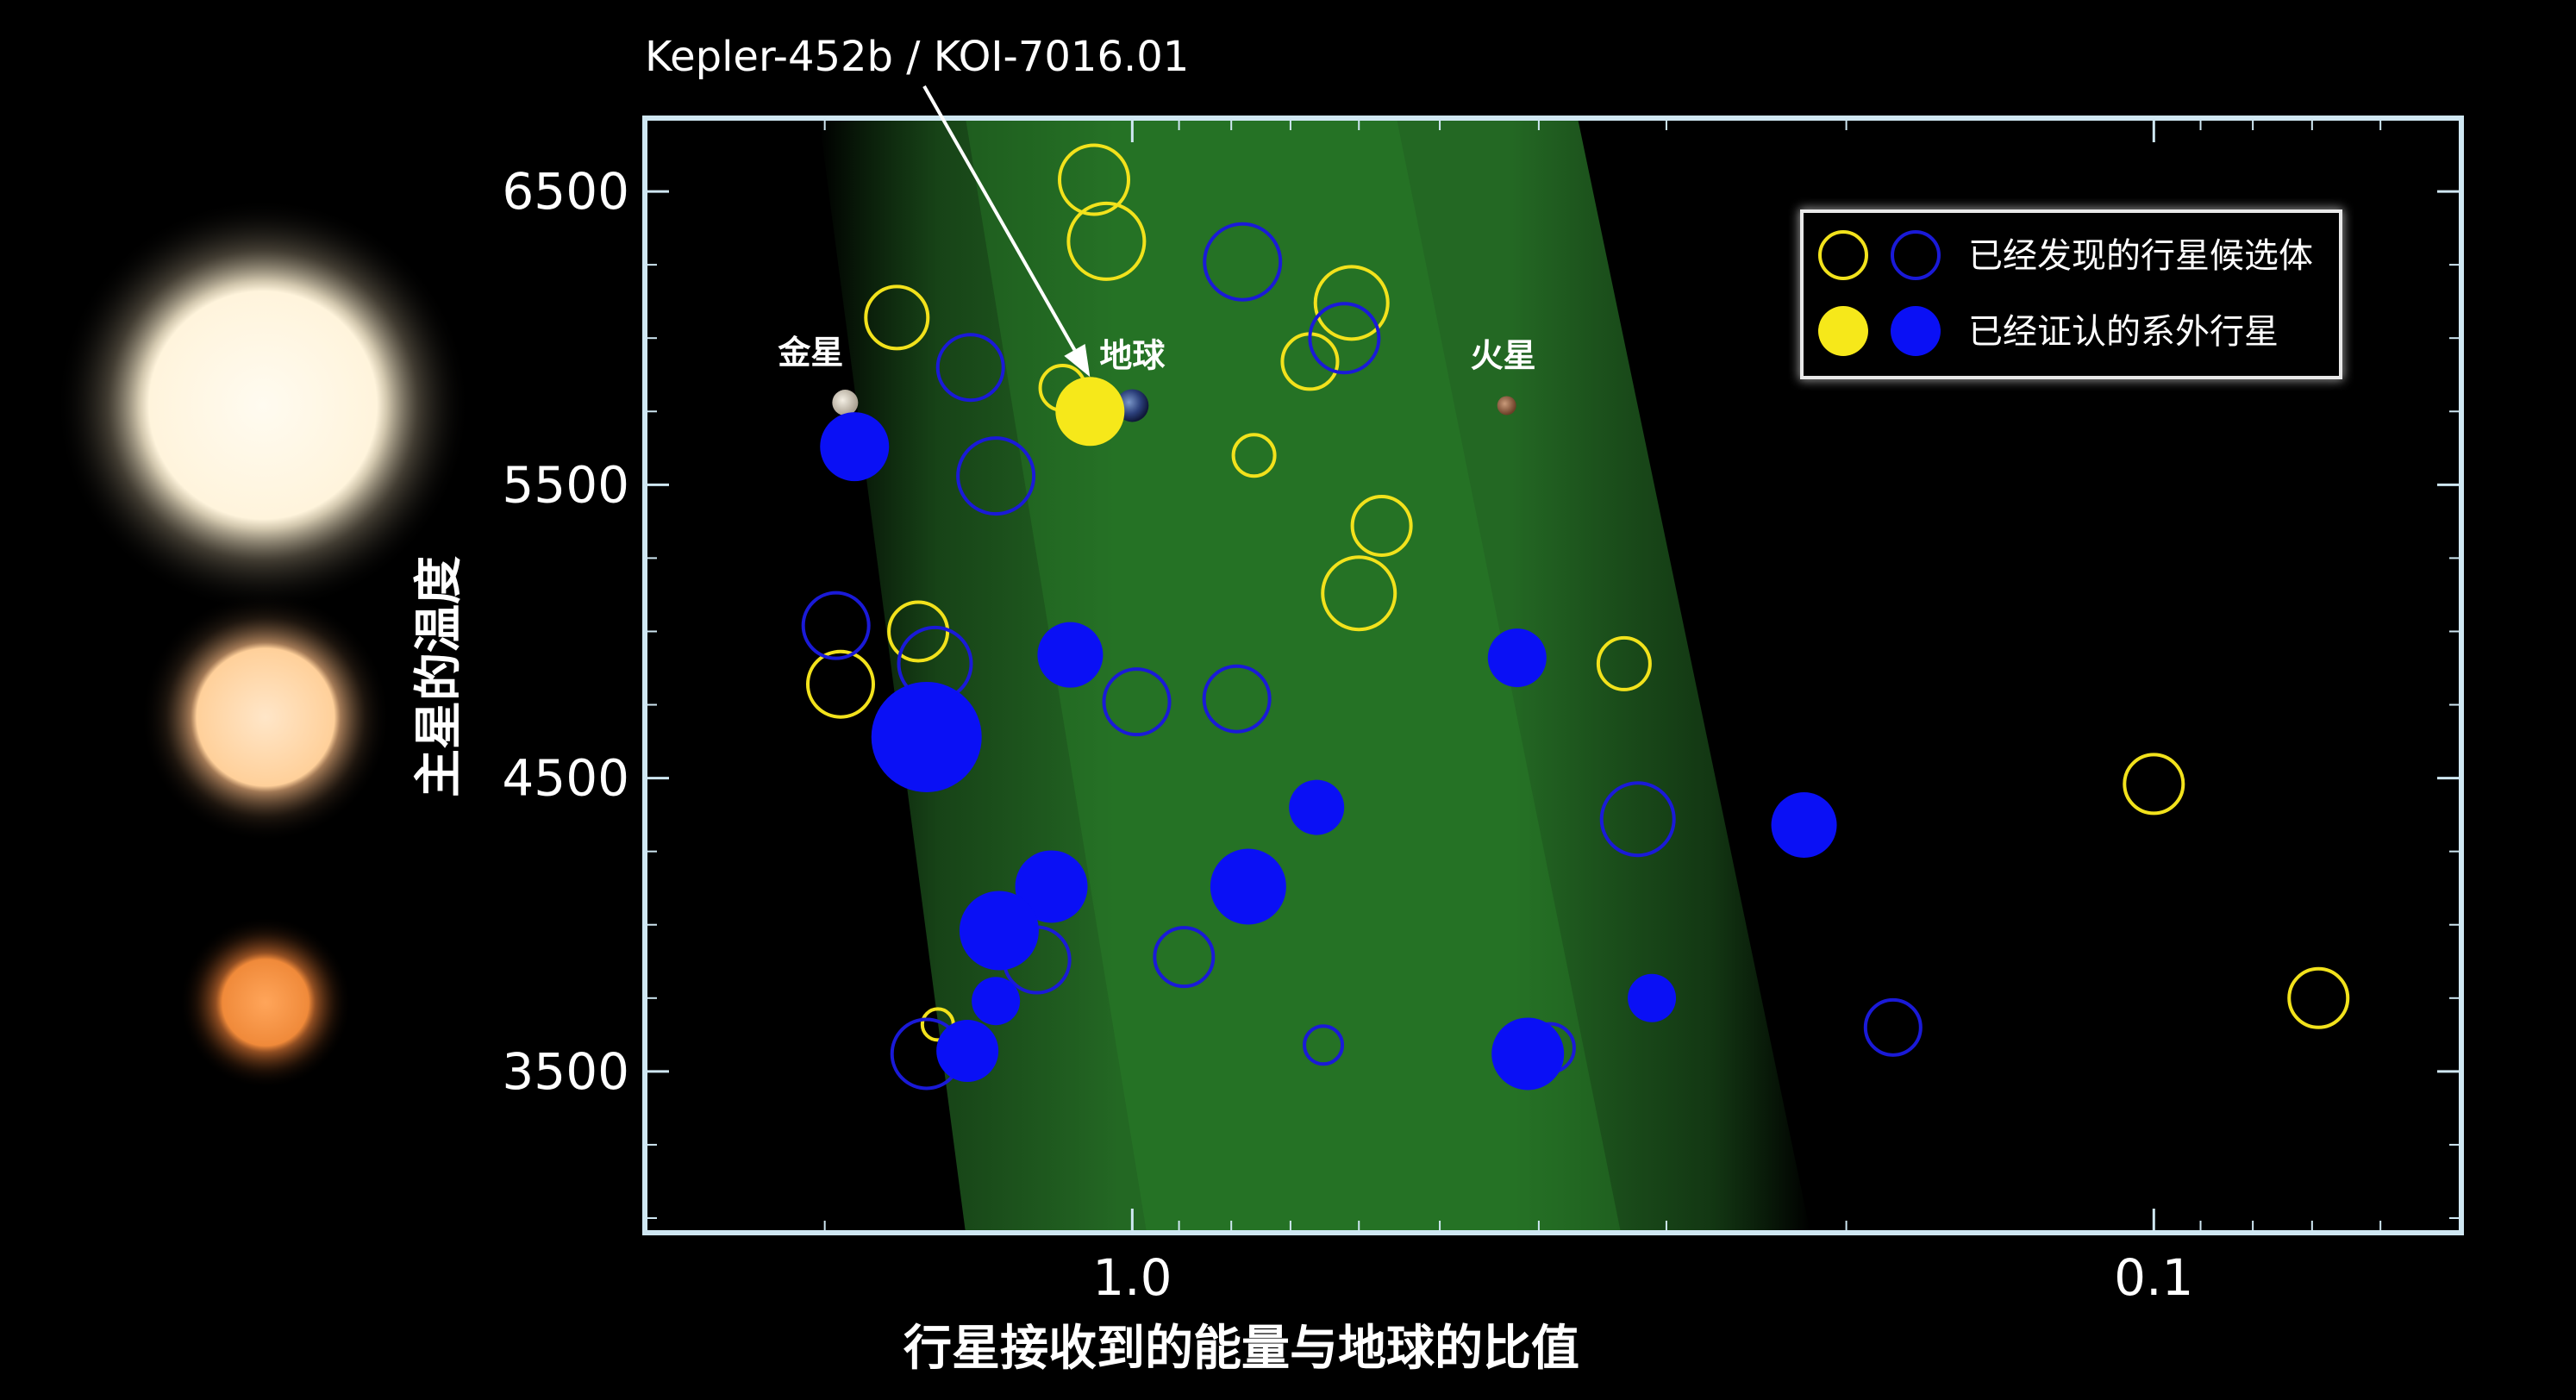 This screenshot has width=2576, height=1400. I want to click on y-tick-label: 5500, so click(565, 484).